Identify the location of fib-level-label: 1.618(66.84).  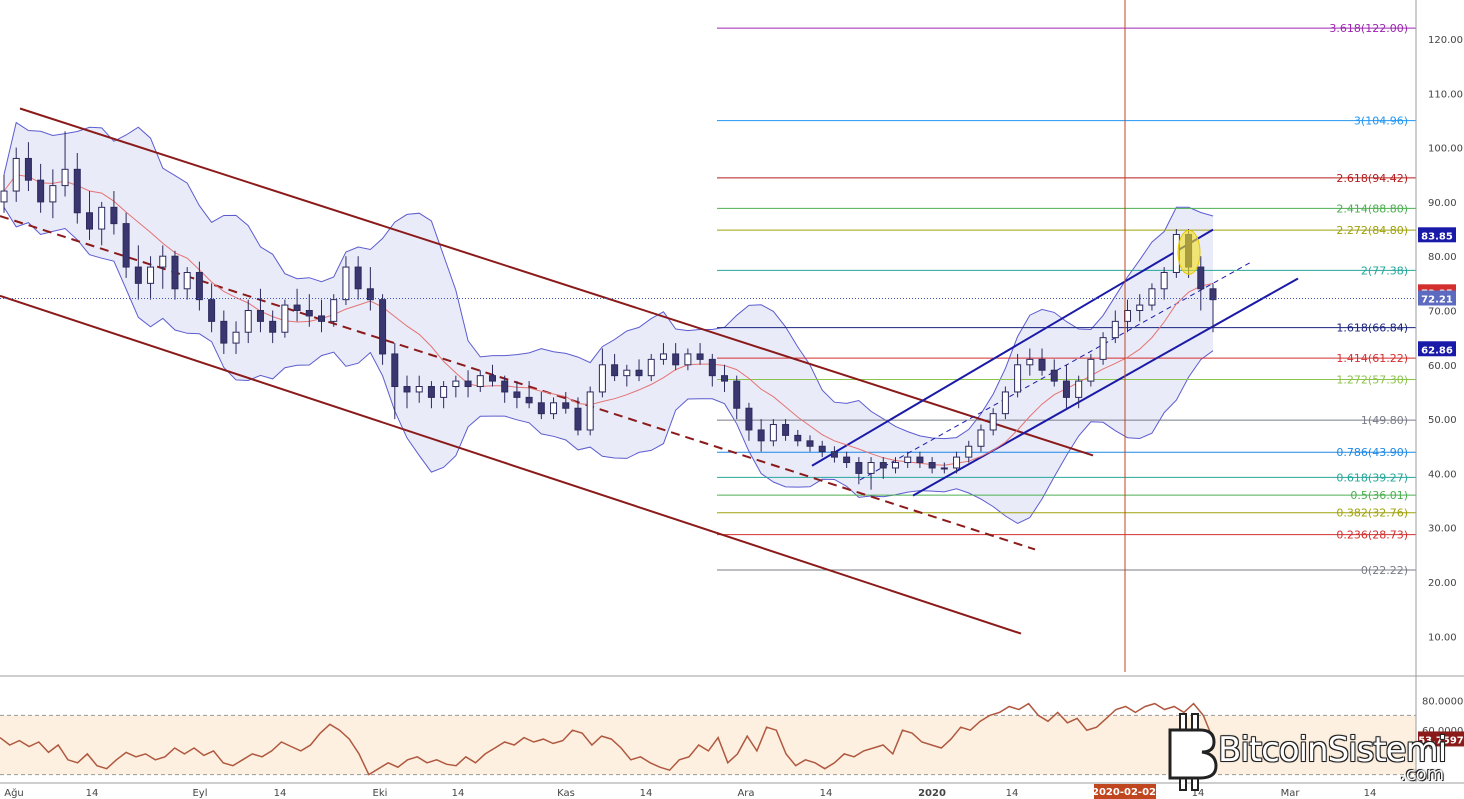
(1372, 328).